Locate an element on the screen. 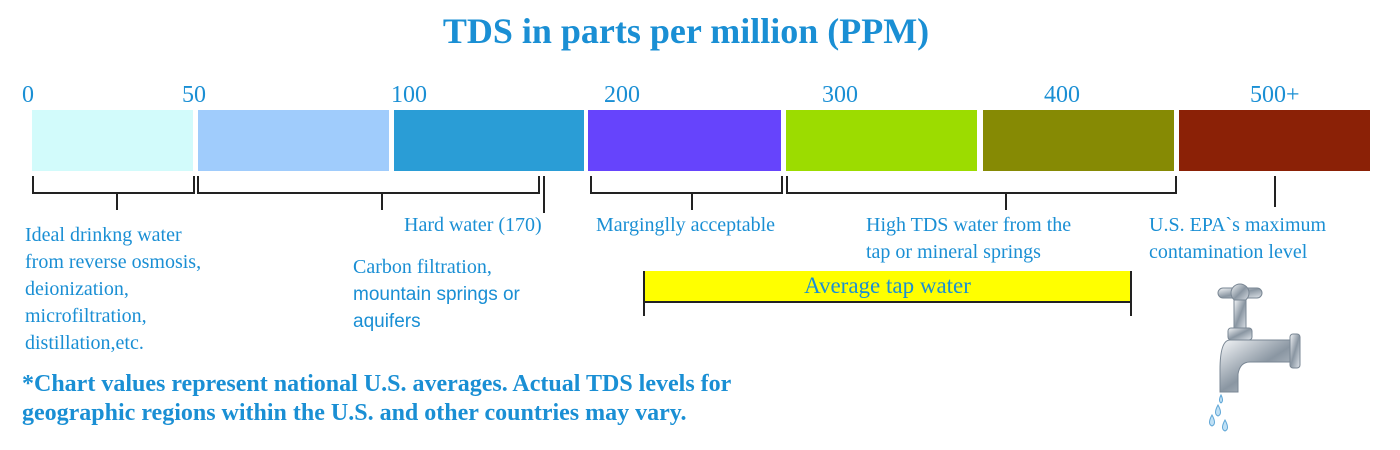  epa-line: contamination level is located at coordinates (1228, 252).